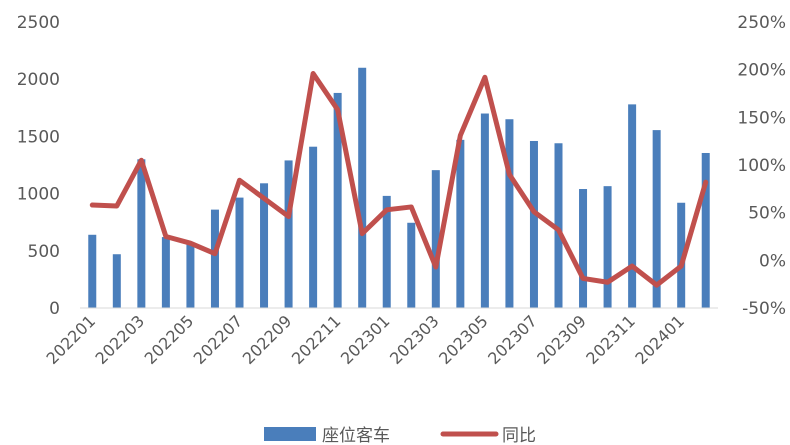  I want to click on right-tick-label: 250%, so click(761, 23).